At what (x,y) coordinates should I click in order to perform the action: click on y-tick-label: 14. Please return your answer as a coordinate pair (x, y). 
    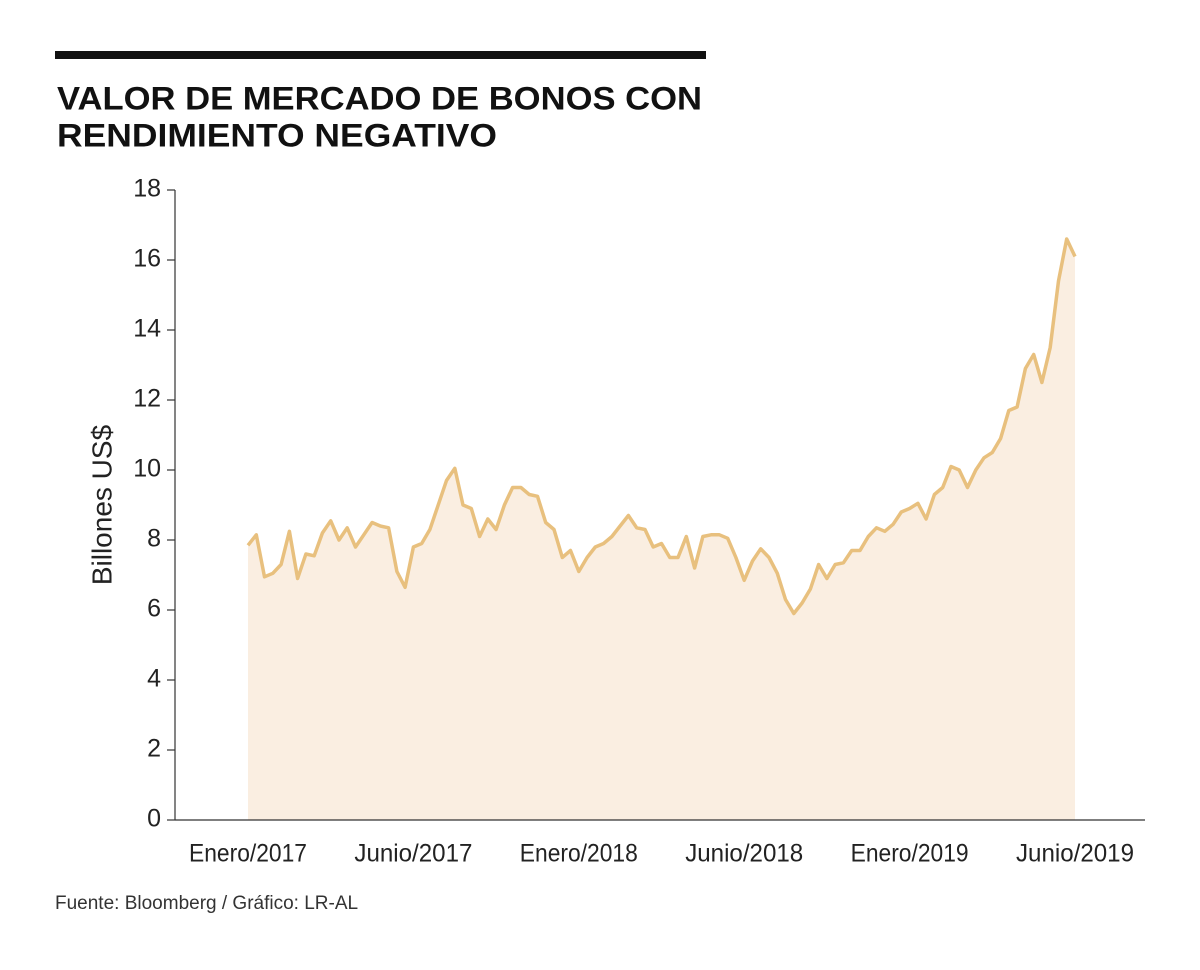
    Looking at the image, I should click on (147, 329).